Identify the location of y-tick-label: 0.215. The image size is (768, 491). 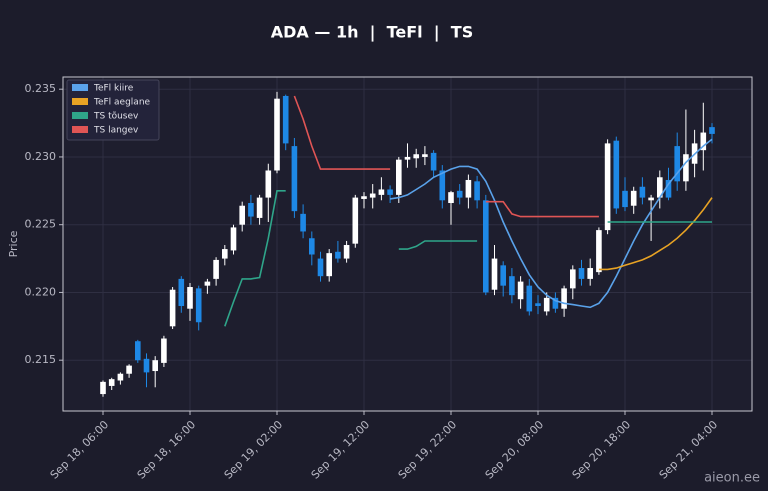
(41, 359).